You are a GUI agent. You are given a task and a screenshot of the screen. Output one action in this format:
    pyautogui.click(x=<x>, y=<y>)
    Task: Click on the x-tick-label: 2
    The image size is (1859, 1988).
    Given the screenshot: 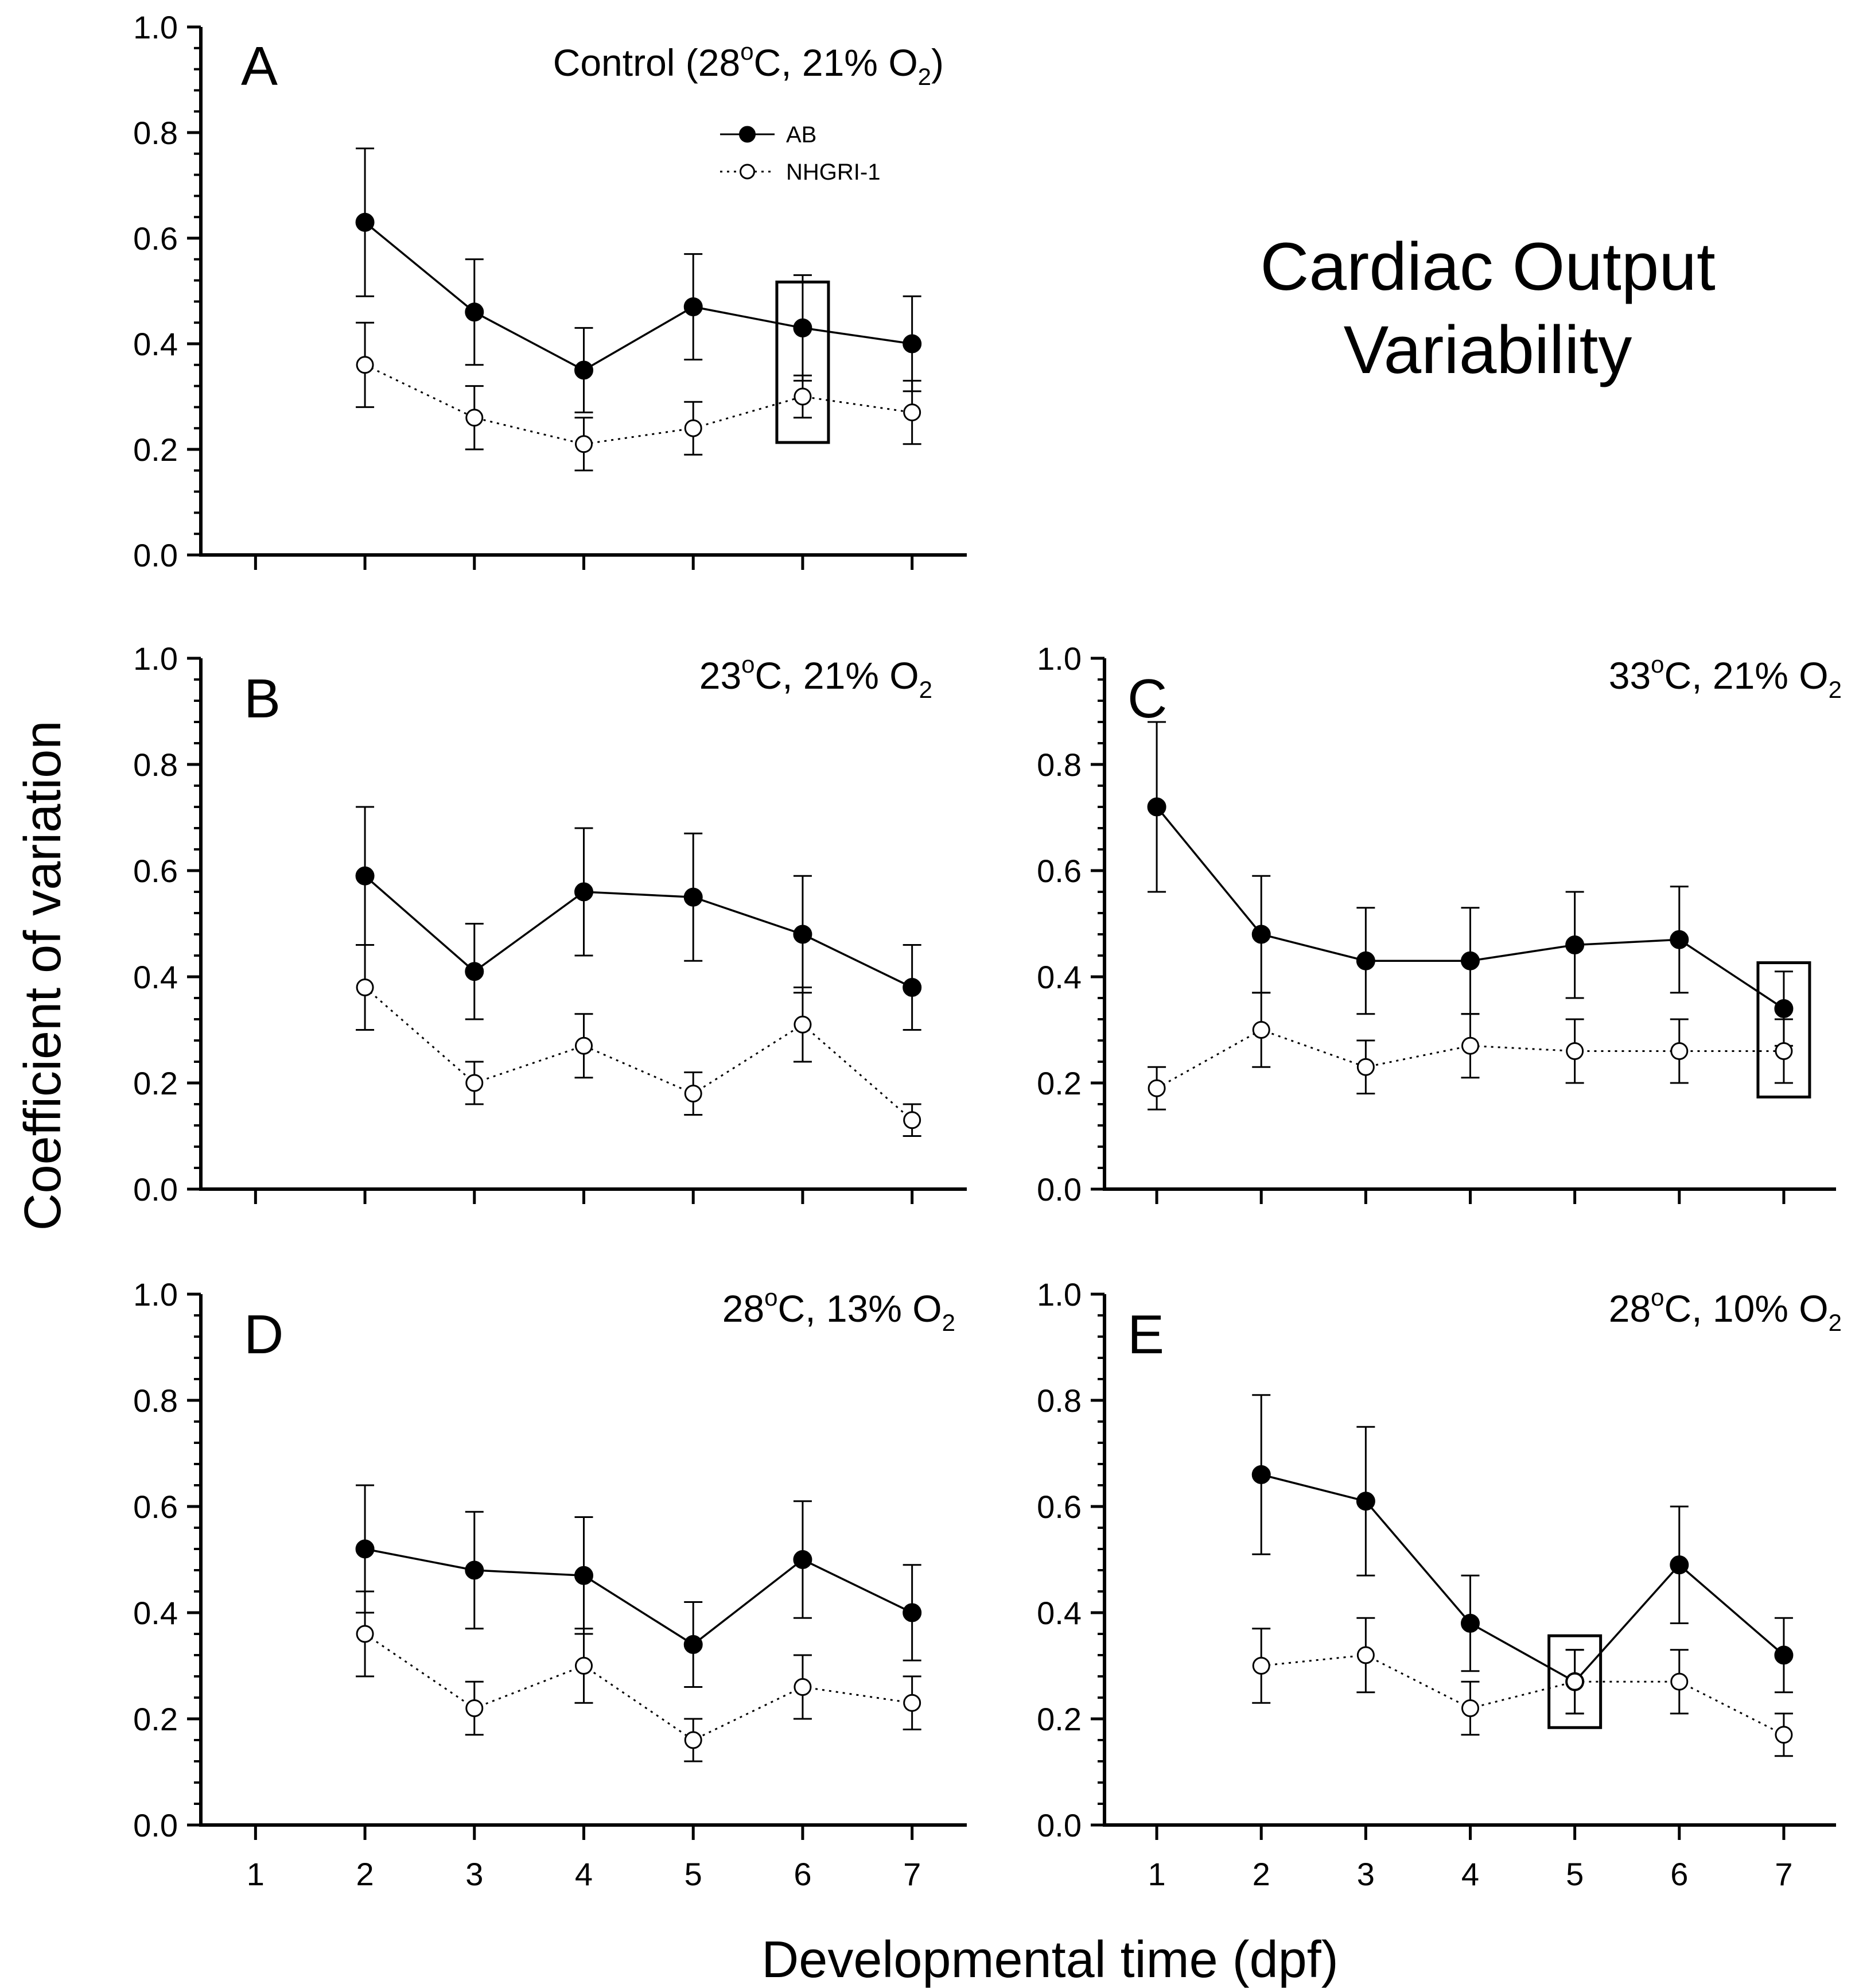 What is the action you would take?
    pyautogui.click(x=365, y=1874)
    